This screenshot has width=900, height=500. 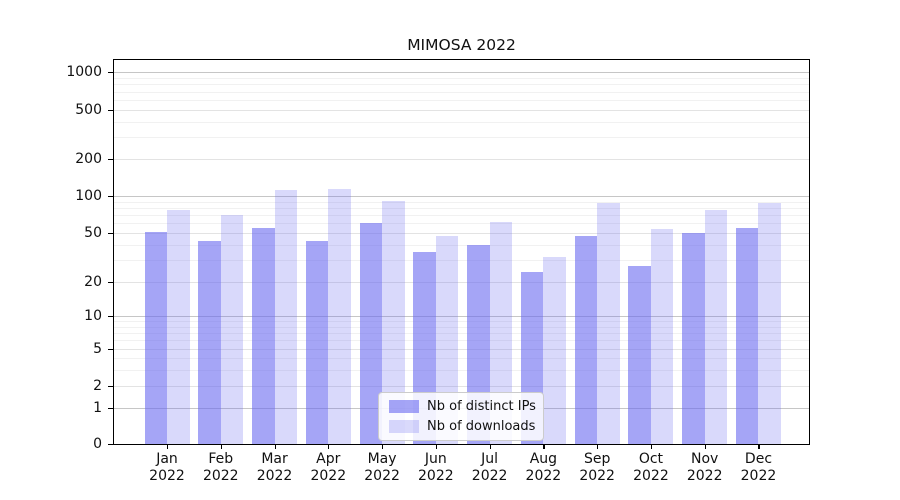 What do you see at coordinates (221, 459) in the screenshot?
I see `x-tick-month: Feb` at bounding box center [221, 459].